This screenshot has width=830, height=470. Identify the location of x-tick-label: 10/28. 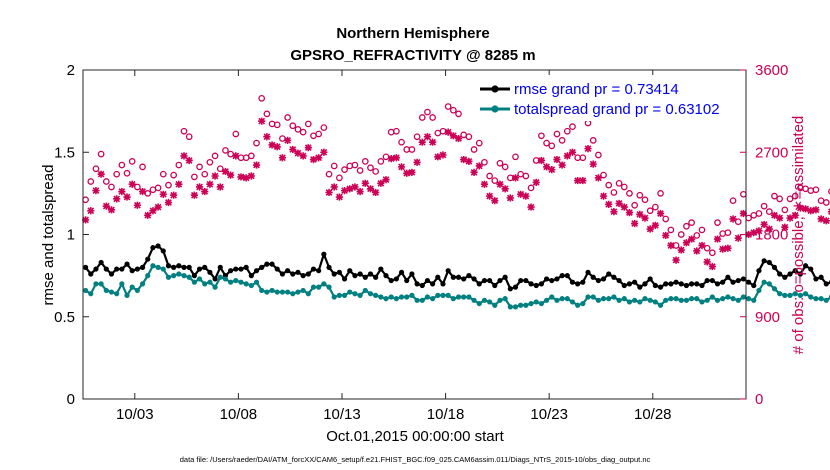
(653, 414).